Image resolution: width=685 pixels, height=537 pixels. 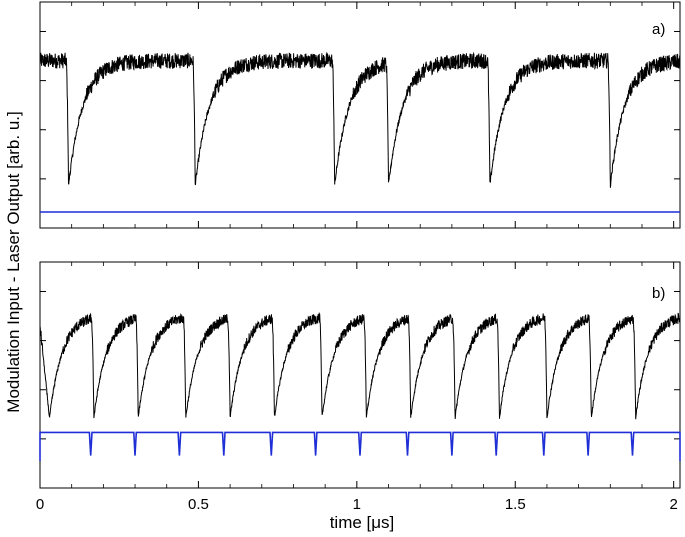 What do you see at coordinates (658, 29) in the screenshot?
I see `panel-a-label: a)` at bounding box center [658, 29].